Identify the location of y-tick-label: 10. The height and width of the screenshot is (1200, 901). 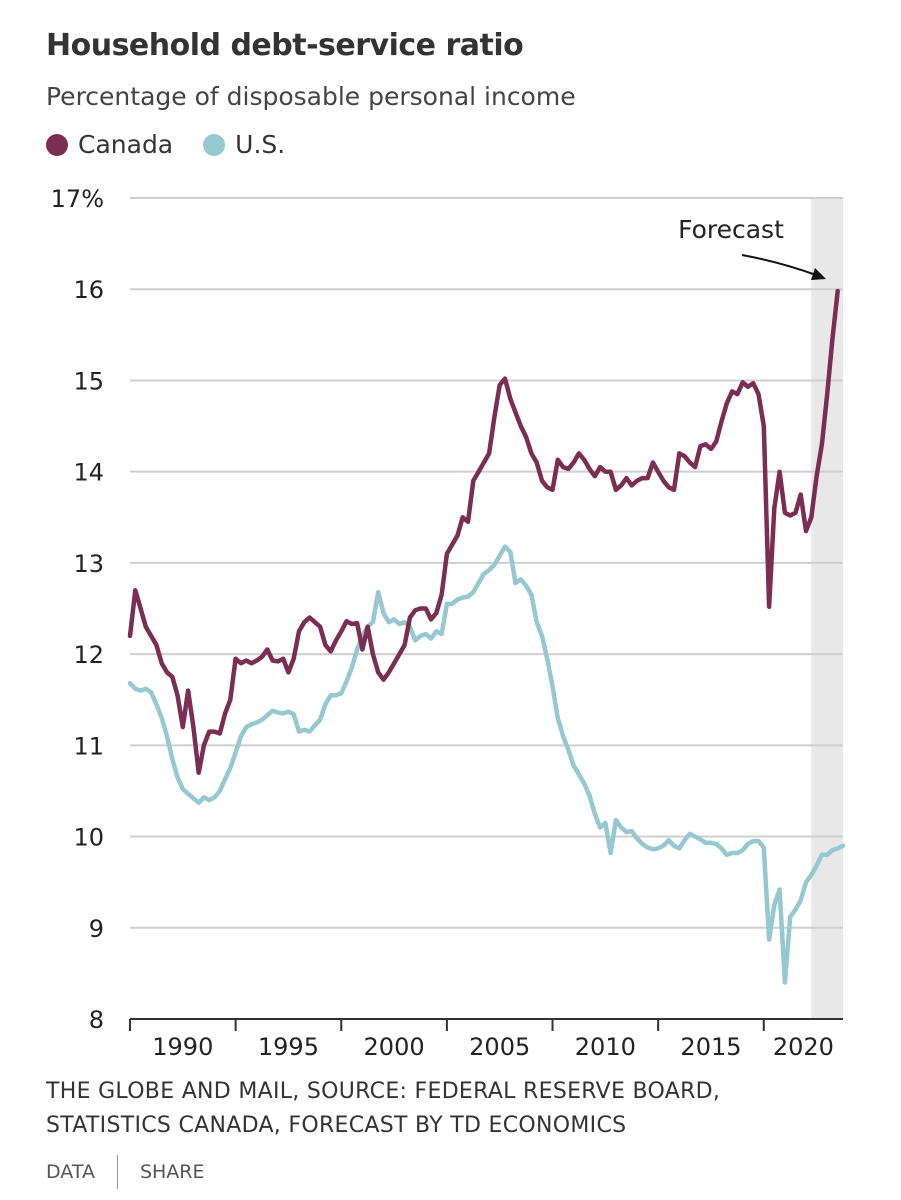
(88, 838).